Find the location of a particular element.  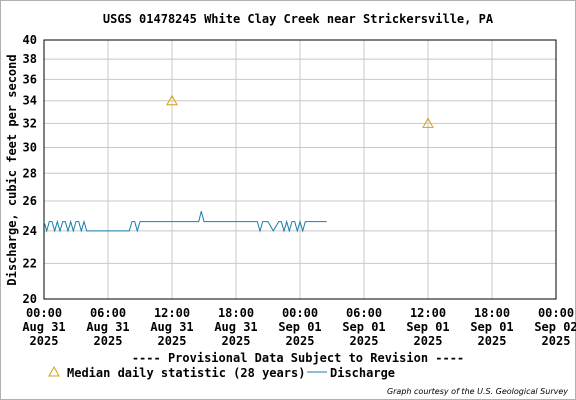

y-tick-label: 36 is located at coordinates (30, 79).